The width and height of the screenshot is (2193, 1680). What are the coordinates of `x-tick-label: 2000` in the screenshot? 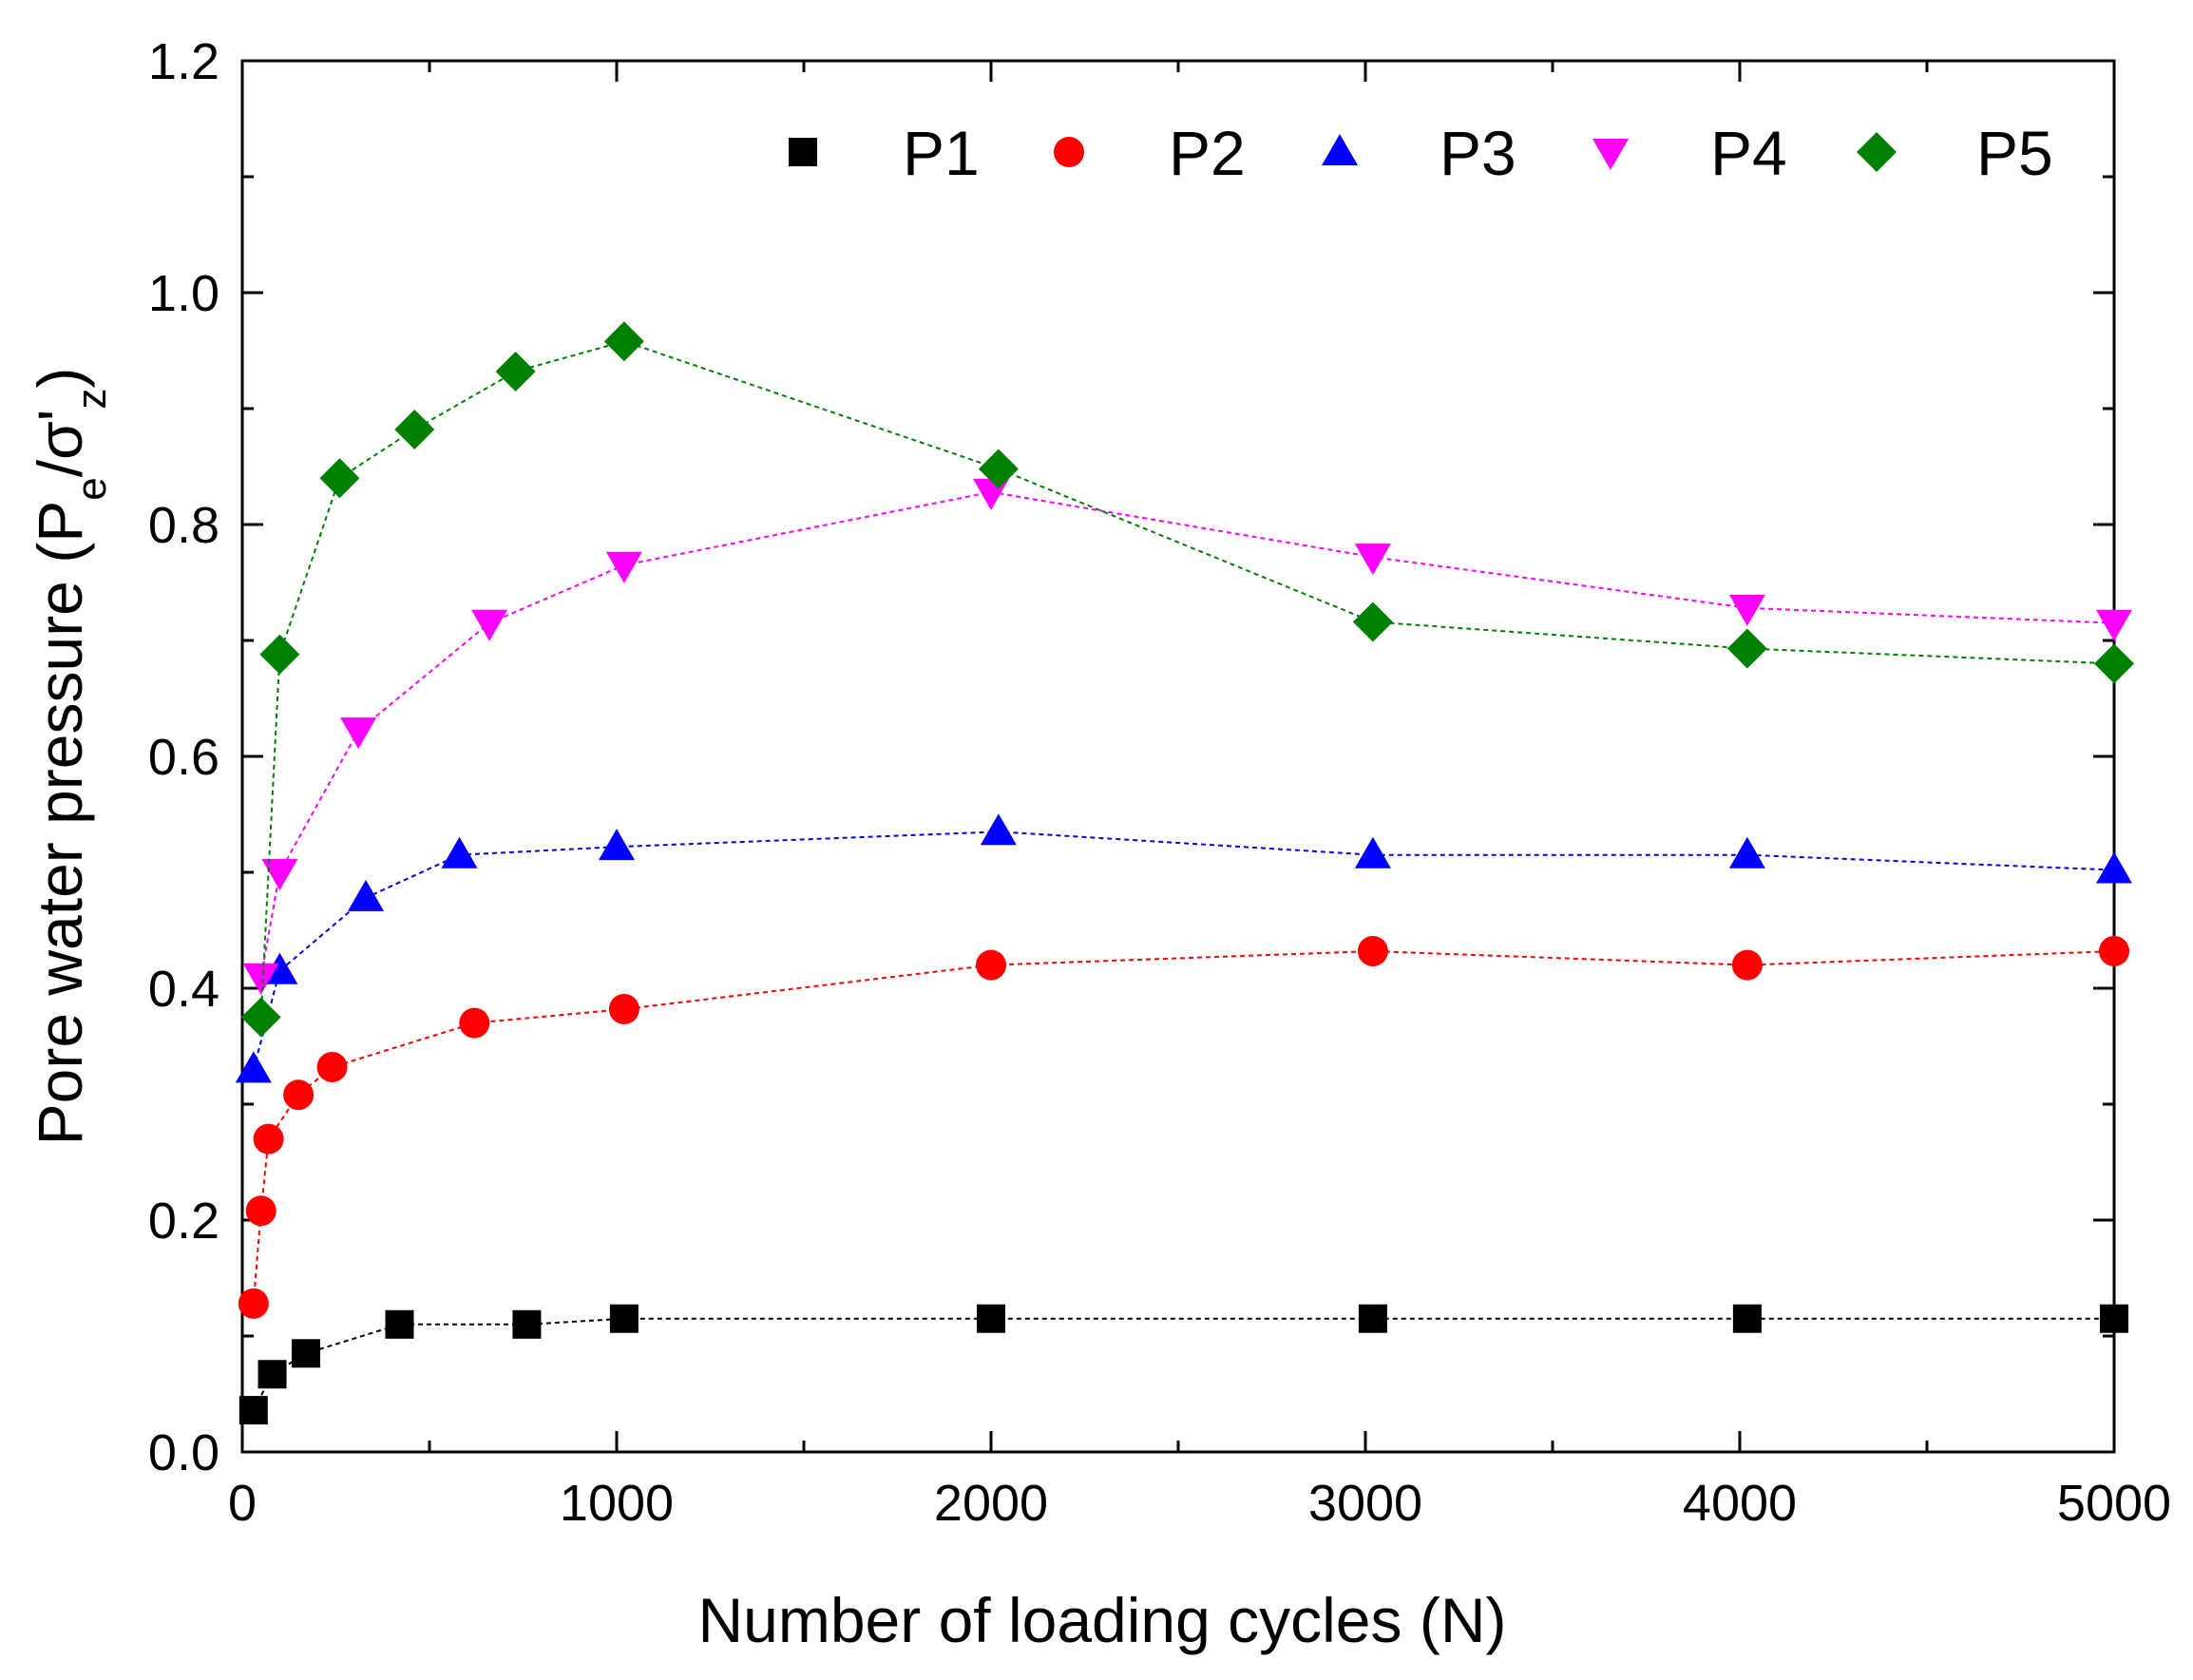 It's located at (991, 1503).